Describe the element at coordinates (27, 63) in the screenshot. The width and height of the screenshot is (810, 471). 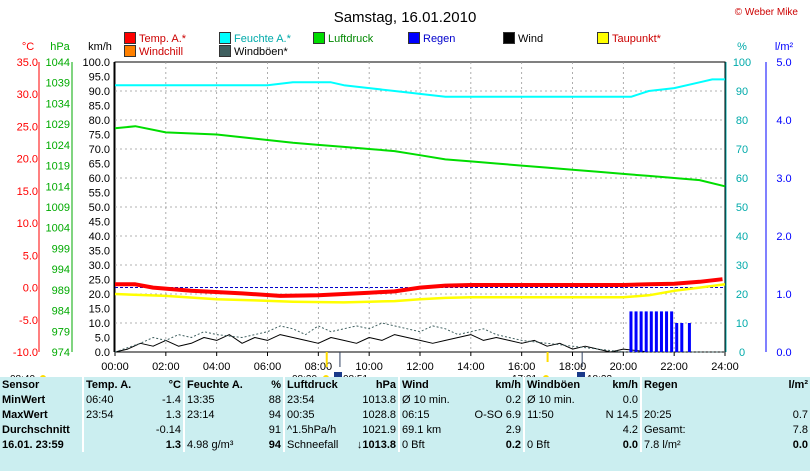
I see `y-tick-label-temp: 35.0` at that location.